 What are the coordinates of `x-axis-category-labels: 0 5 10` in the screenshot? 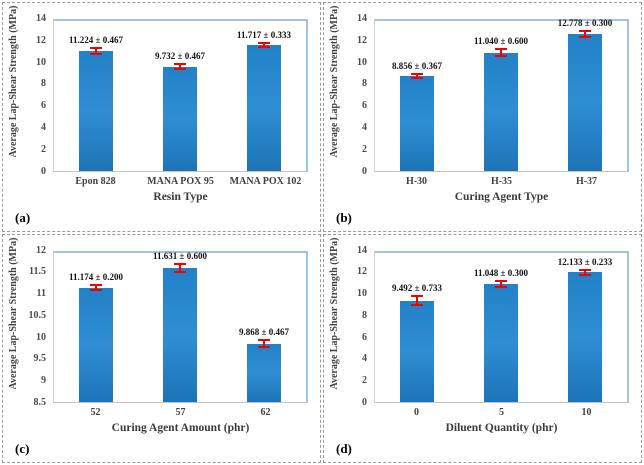 It's located at (501, 411).